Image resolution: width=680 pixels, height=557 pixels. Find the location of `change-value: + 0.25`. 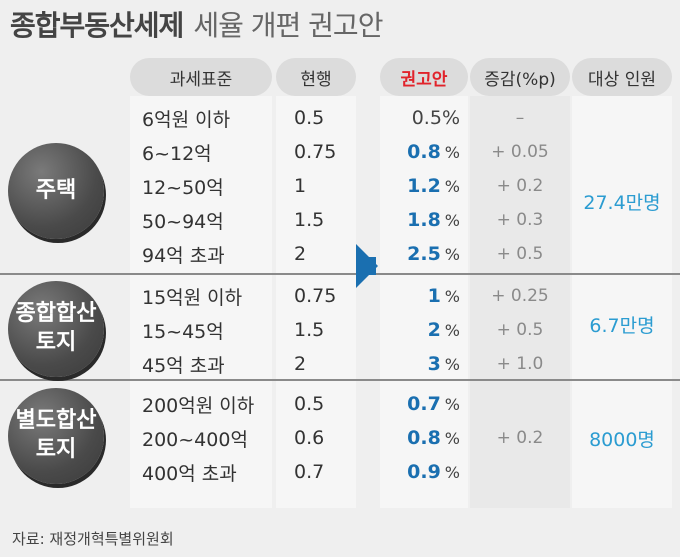

change-value: + 0.25 is located at coordinates (520, 296).